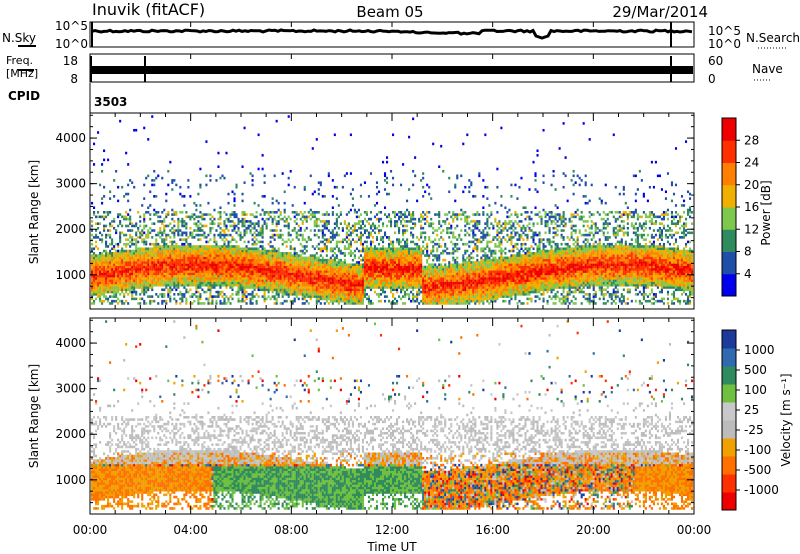 The height and width of the screenshot is (554, 800). What do you see at coordinates (24, 96) in the screenshot?
I see `cpid-label: CPID` at bounding box center [24, 96].